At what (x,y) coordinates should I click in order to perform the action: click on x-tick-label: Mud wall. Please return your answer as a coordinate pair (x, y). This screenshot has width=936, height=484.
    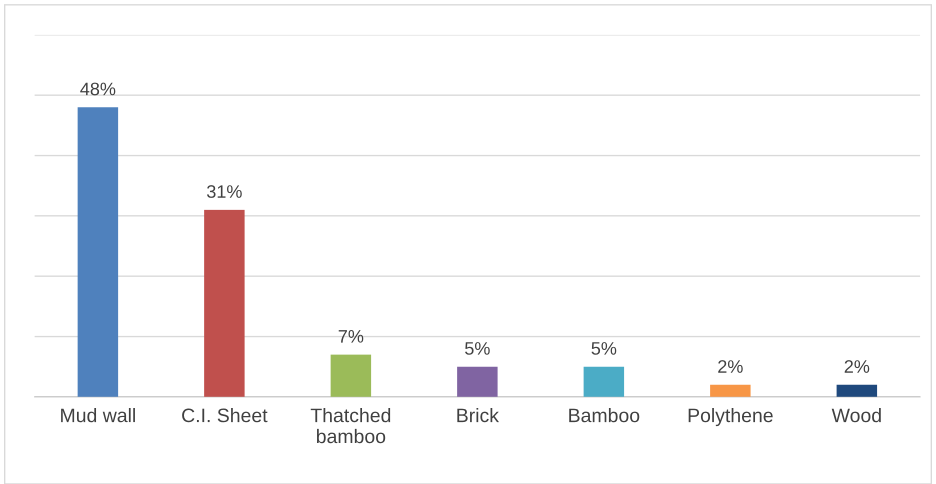
    Looking at the image, I should click on (98, 415).